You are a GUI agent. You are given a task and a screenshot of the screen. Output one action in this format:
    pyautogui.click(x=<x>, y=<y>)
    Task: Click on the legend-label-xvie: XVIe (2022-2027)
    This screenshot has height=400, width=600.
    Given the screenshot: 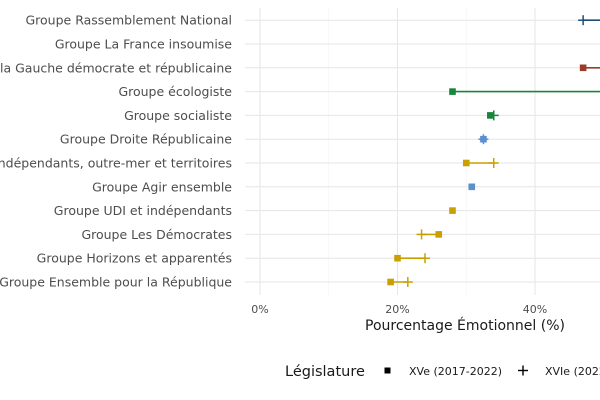 What is the action you would take?
    pyautogui.click(x=572, y=371)
    